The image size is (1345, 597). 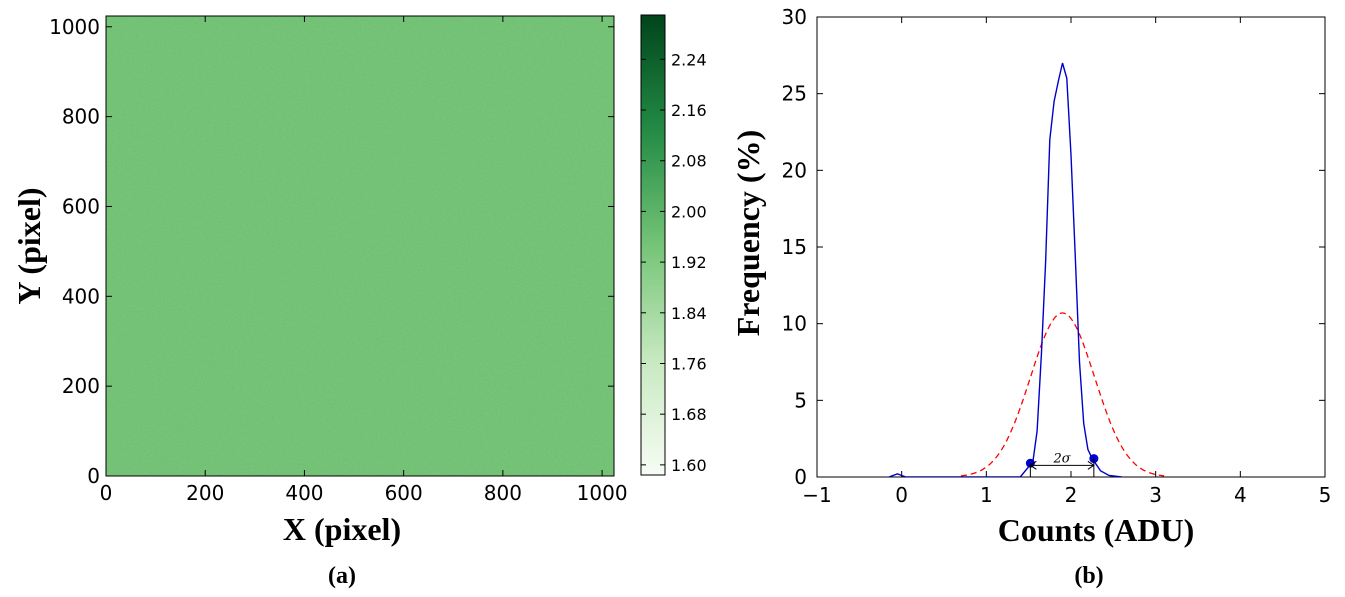 I want to click on plot-y-tick-label: 0, so click(x=800, y=477).